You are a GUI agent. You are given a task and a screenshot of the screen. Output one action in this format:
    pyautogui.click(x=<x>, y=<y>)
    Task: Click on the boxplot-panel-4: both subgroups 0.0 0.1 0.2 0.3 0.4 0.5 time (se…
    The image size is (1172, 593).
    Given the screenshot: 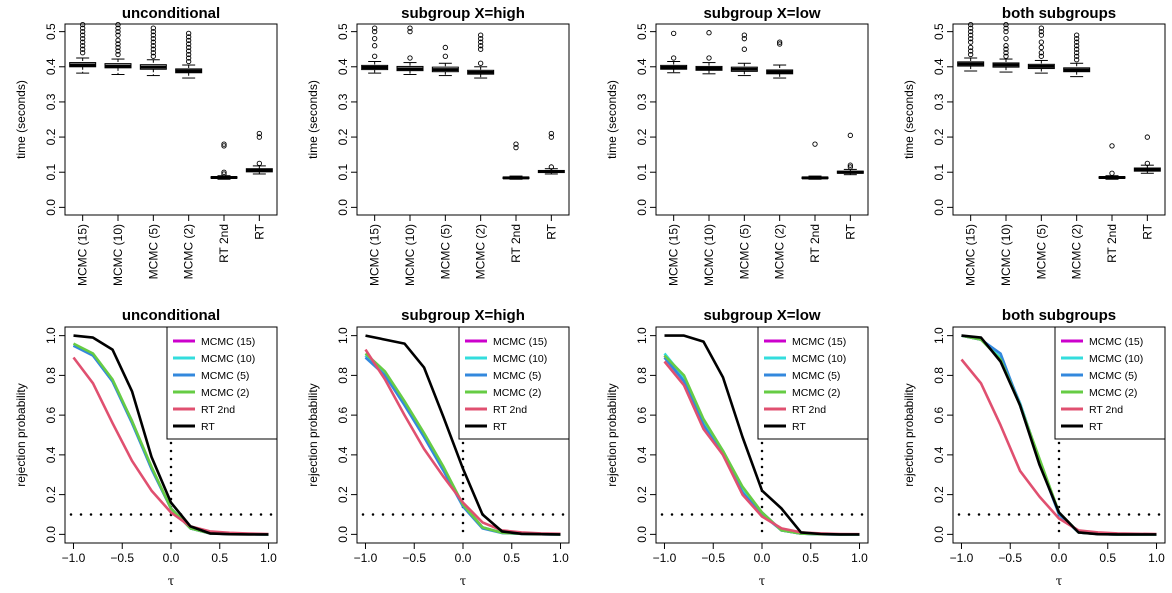 What is the action you would take?
    pyautogui.click(x=1034, y=145)
    